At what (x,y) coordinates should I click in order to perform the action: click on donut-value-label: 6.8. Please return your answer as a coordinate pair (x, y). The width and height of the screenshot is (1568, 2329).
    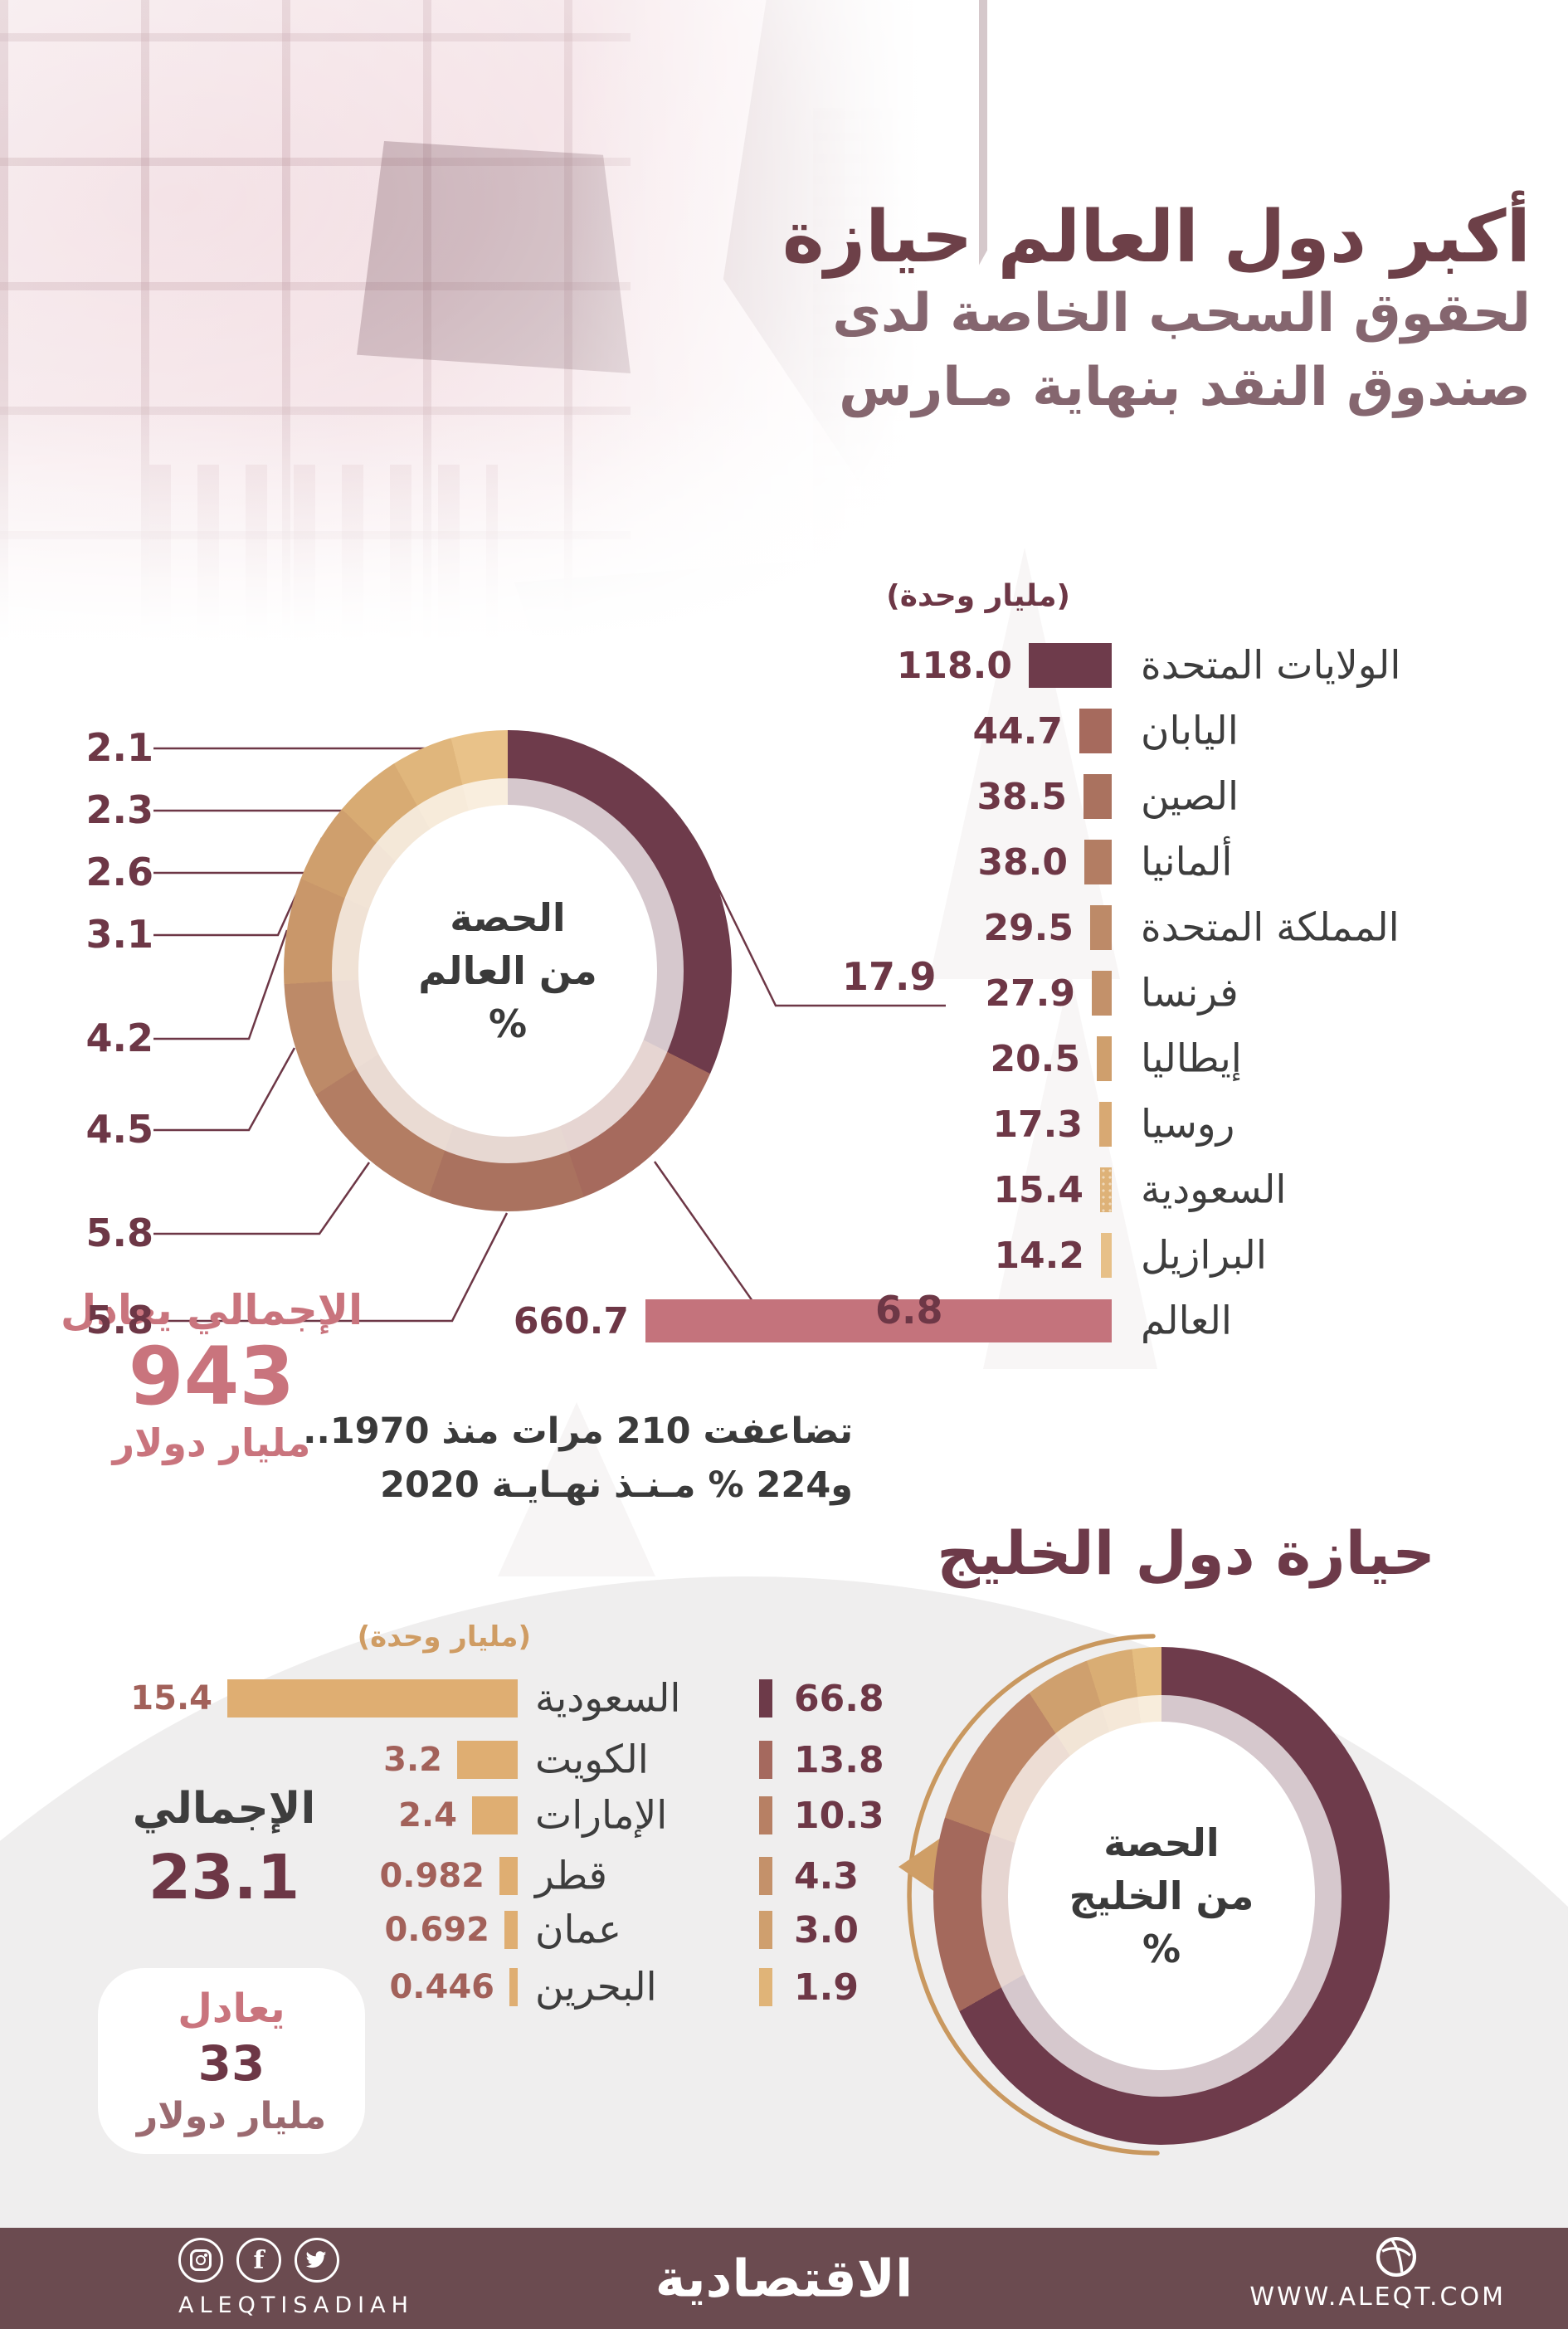
    Looking at the image, I should click on (909, 1310).